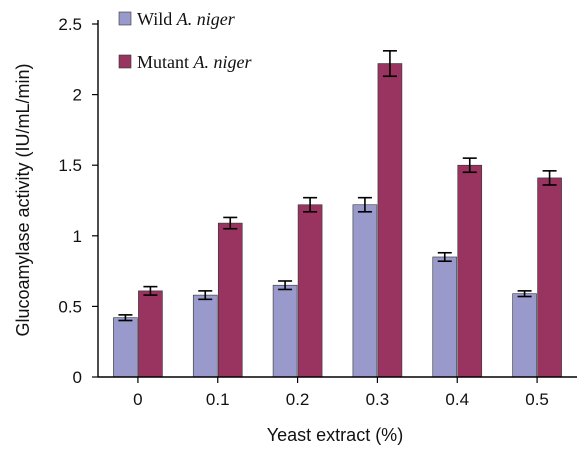  Describe the element at coordinates (194, 62) in the screenshot. I see `legend-label-mutant: Mutant A. niger` at that location.